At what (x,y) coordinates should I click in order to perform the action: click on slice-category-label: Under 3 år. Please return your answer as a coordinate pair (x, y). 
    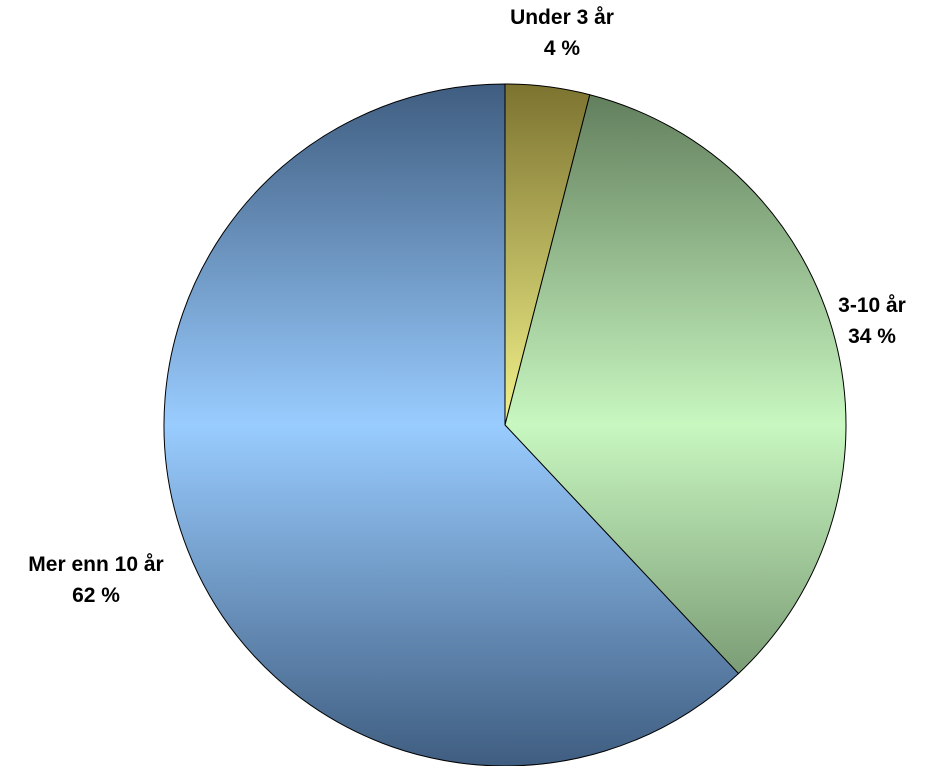
    Looking at the image, I should click on (562, 17).